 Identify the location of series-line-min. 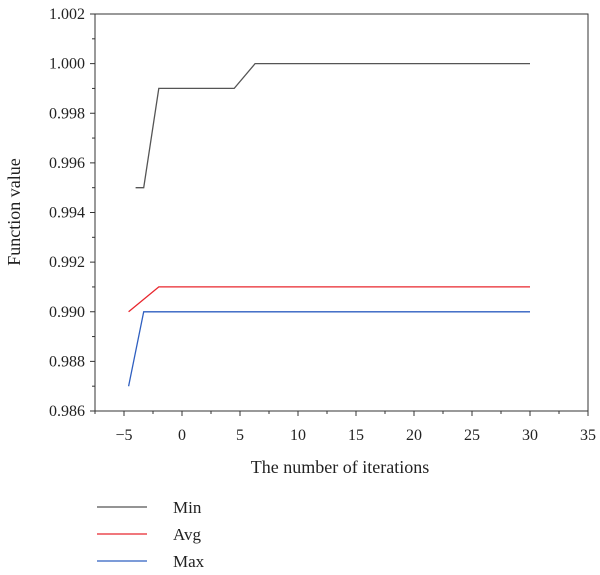
(332, 125).